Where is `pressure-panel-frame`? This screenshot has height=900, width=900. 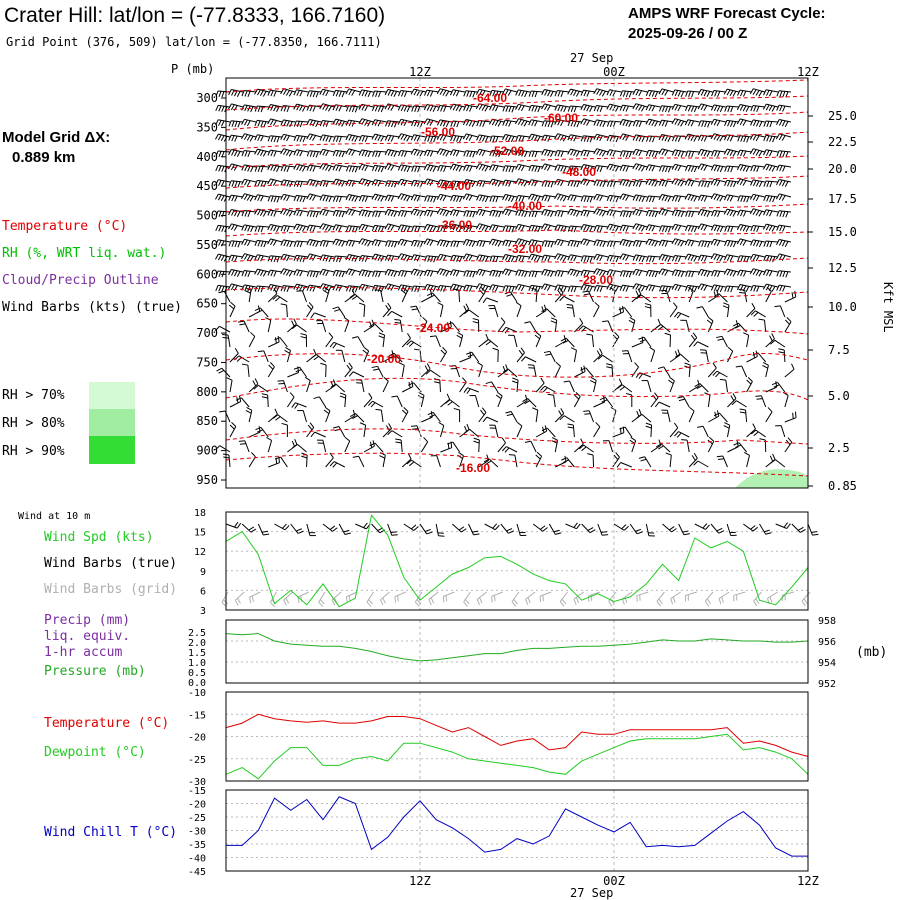
pressure-panel-frame is located at coordinates (517, 651).